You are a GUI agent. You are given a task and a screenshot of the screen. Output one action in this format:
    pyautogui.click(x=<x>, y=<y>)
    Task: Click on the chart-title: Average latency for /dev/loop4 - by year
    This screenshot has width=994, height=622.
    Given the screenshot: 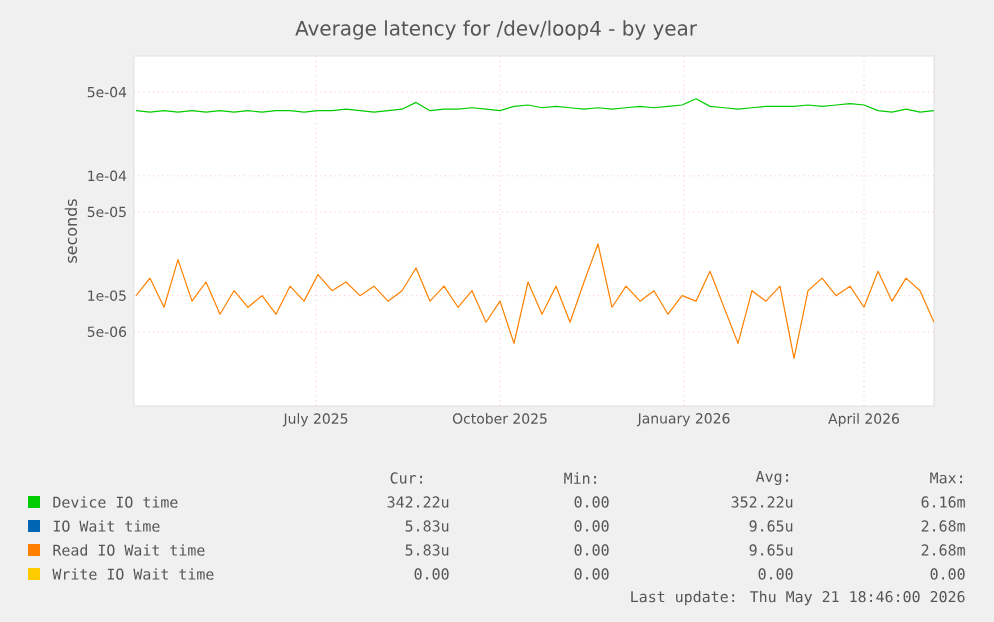 What is the action you would take?
    pyautogui.click(x=496, y=30)
    